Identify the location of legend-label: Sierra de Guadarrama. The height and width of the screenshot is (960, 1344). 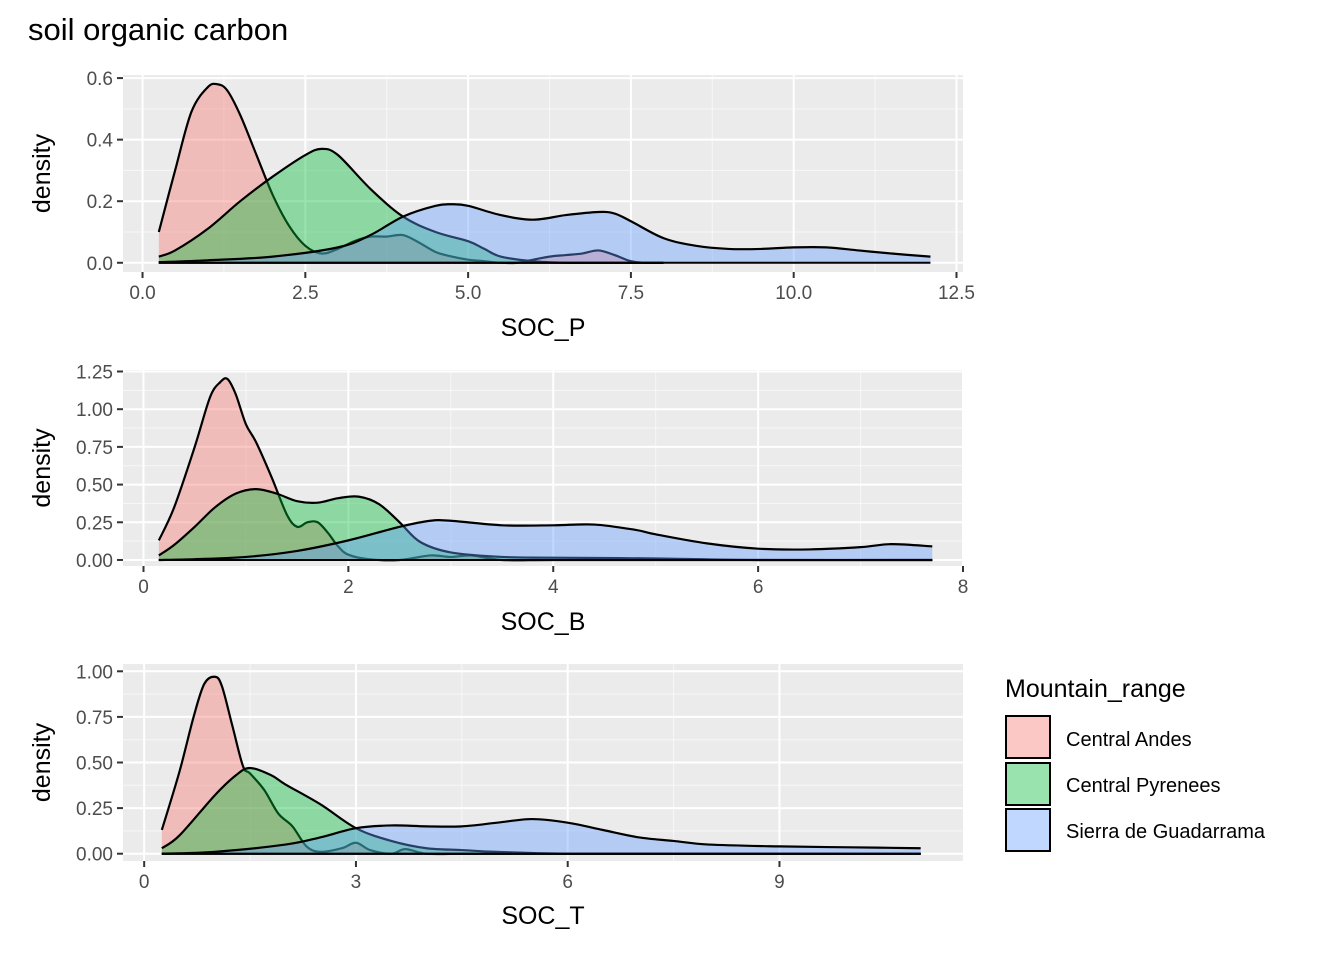
(1166, 832).